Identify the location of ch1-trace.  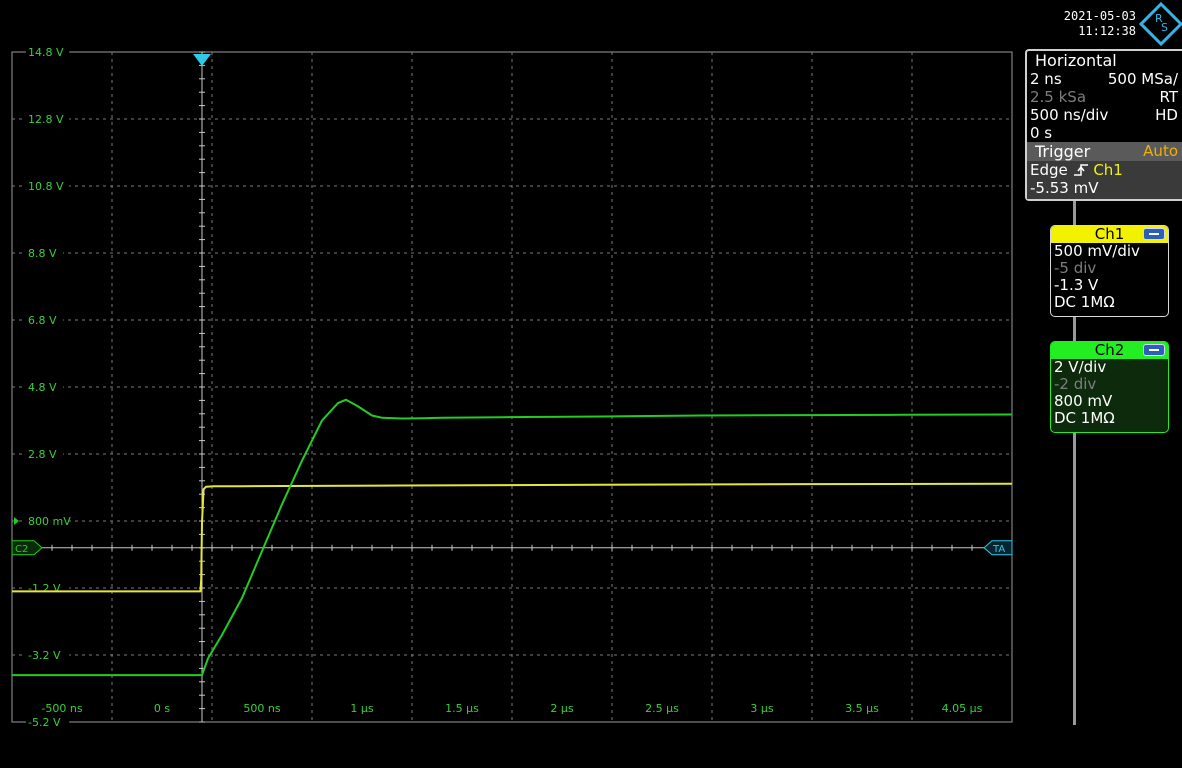
(512, 537).